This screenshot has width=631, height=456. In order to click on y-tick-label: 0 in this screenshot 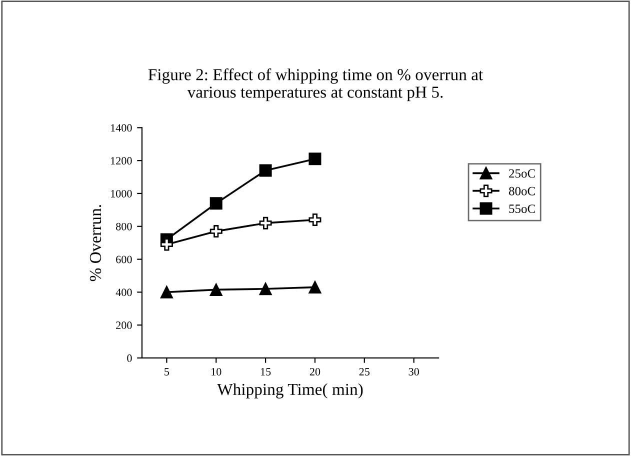, I will do `click(129, 358)`.